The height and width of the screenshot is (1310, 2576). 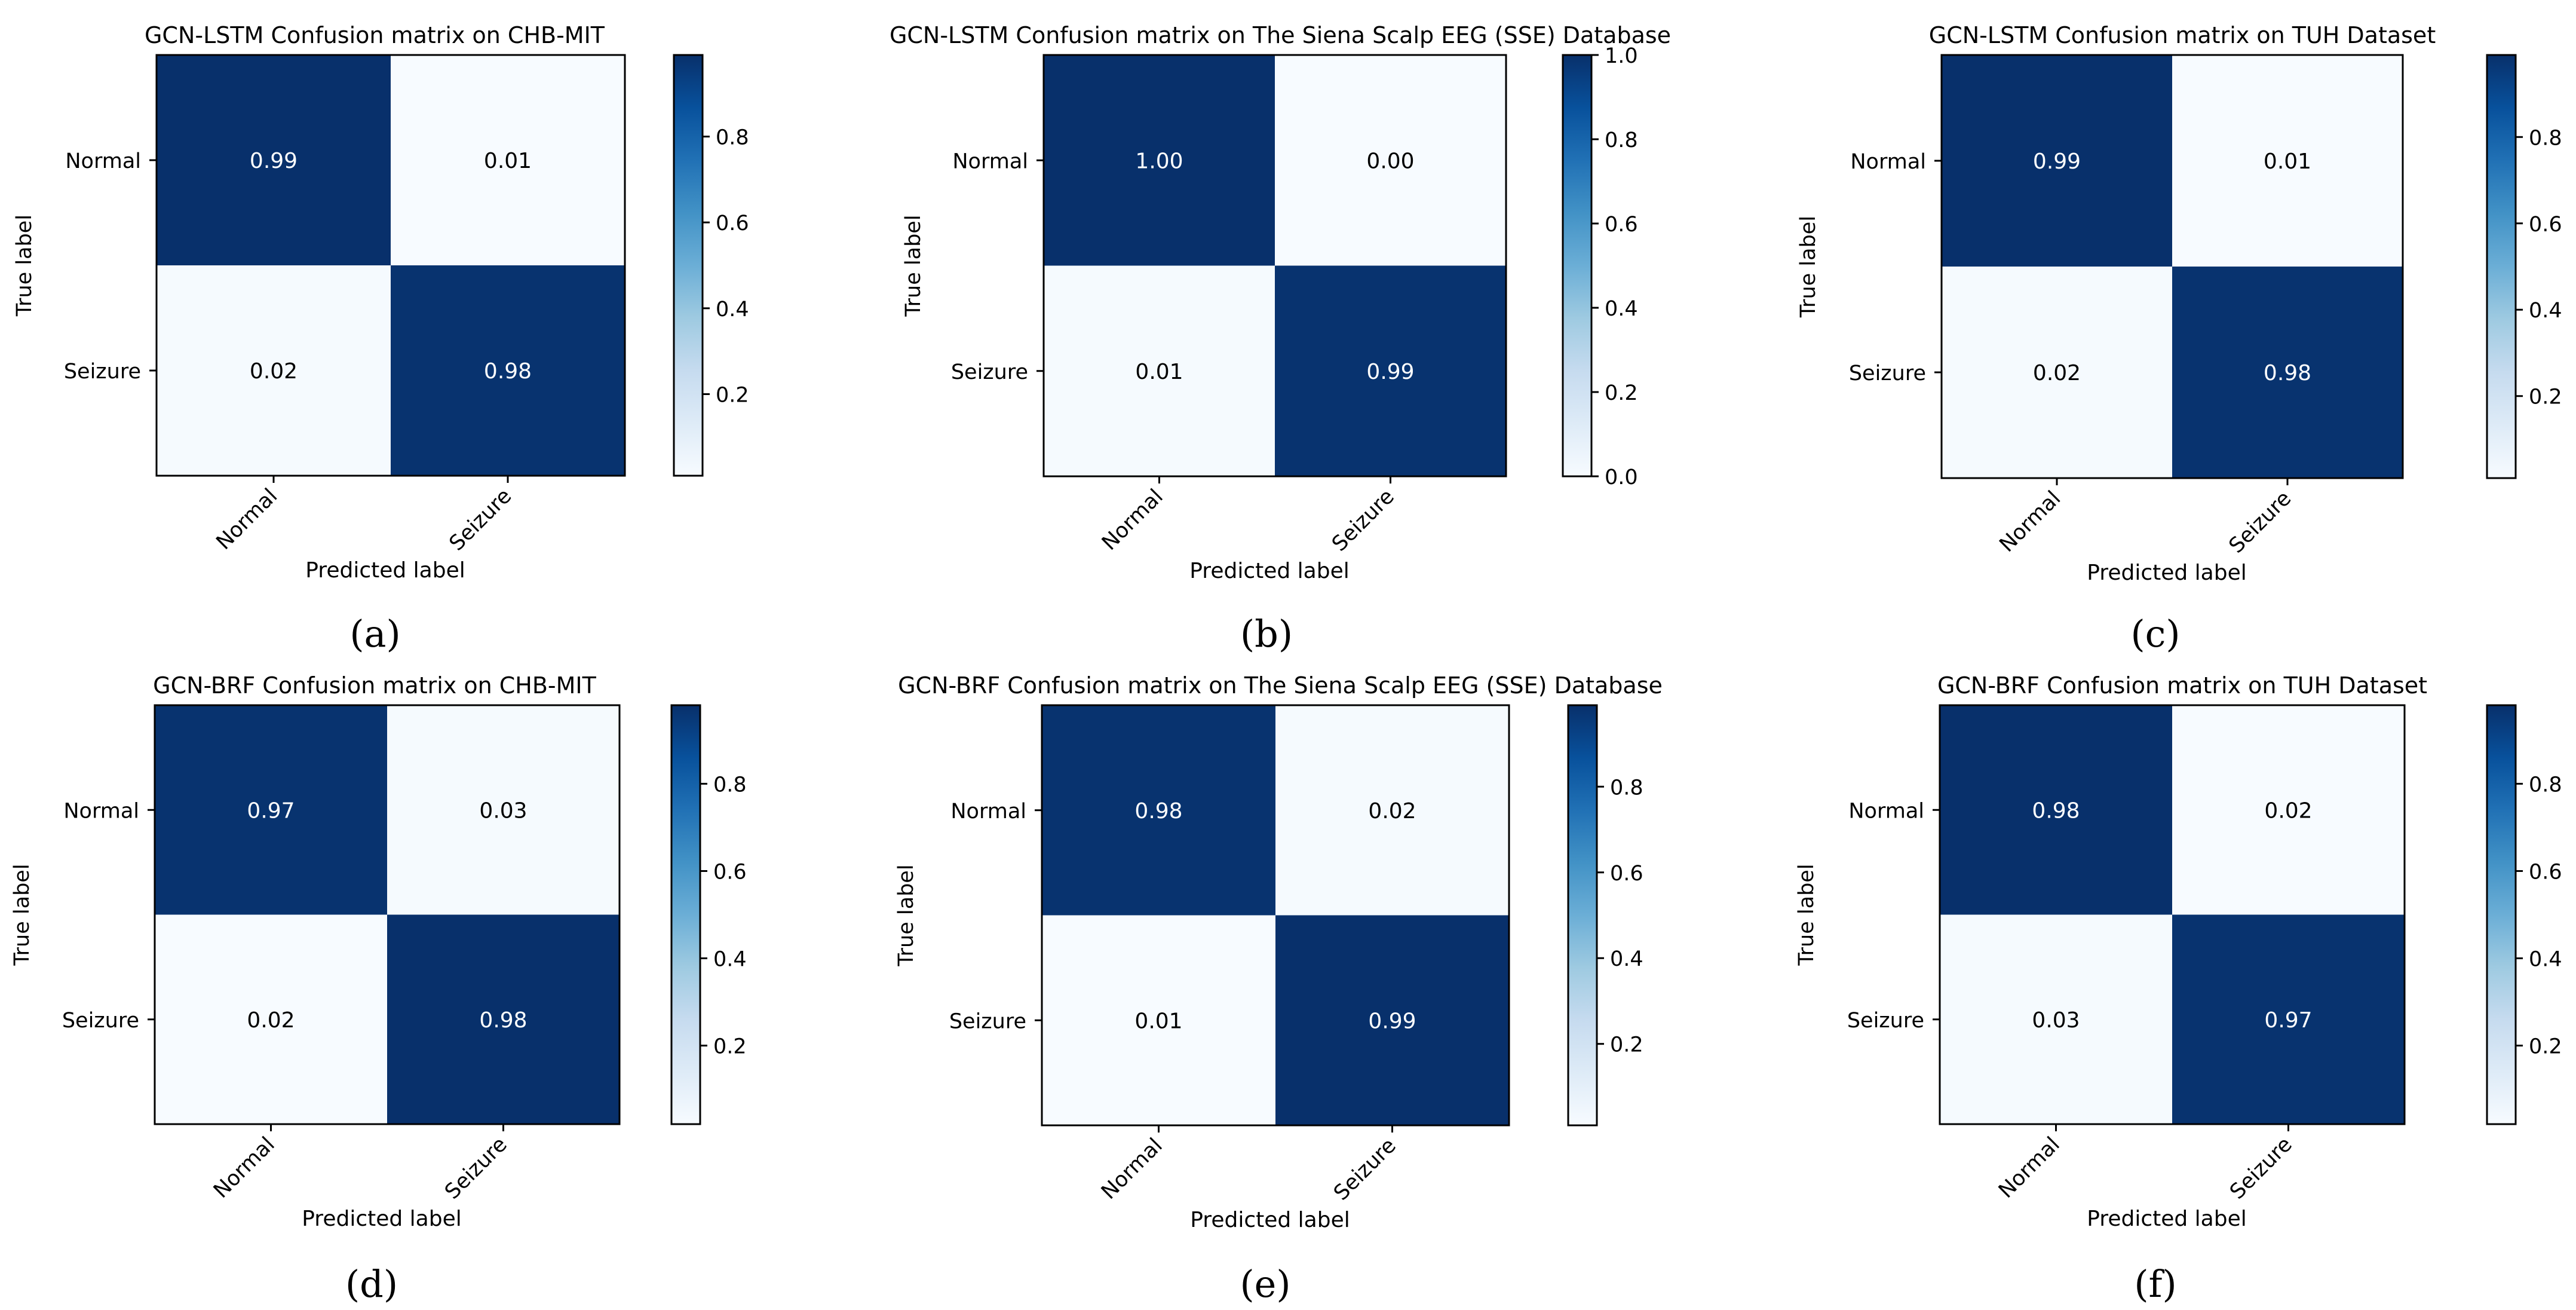 I want to click on cell-value-label: 0.00, so click(x=1390, y=161).